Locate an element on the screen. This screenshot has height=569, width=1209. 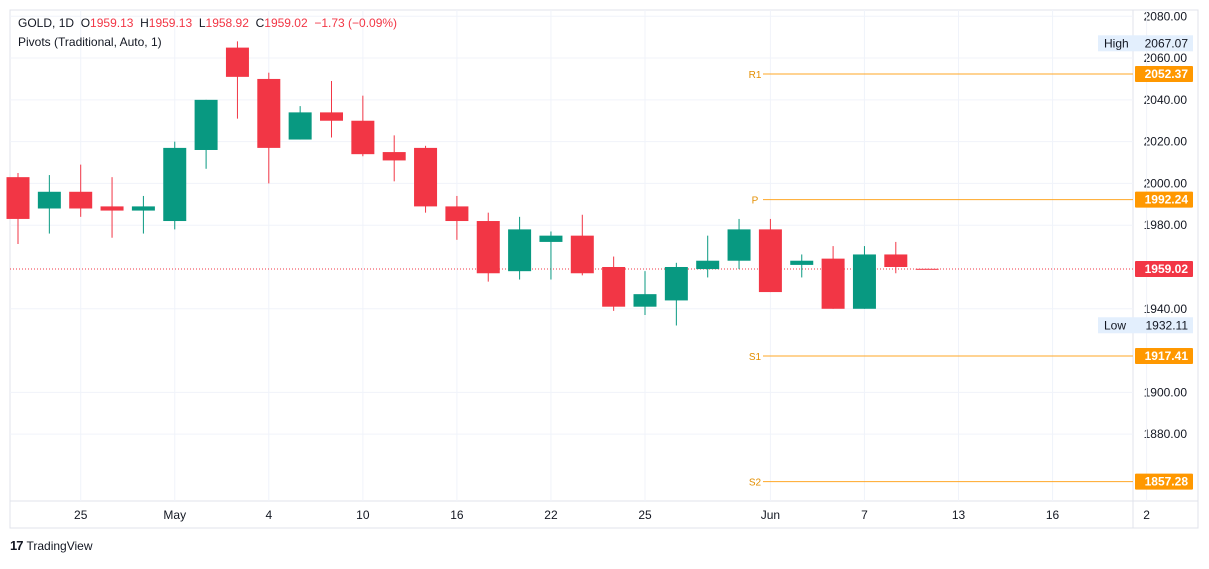
y-tick-label: 2040.00 is located at coordinates (1166, 100).